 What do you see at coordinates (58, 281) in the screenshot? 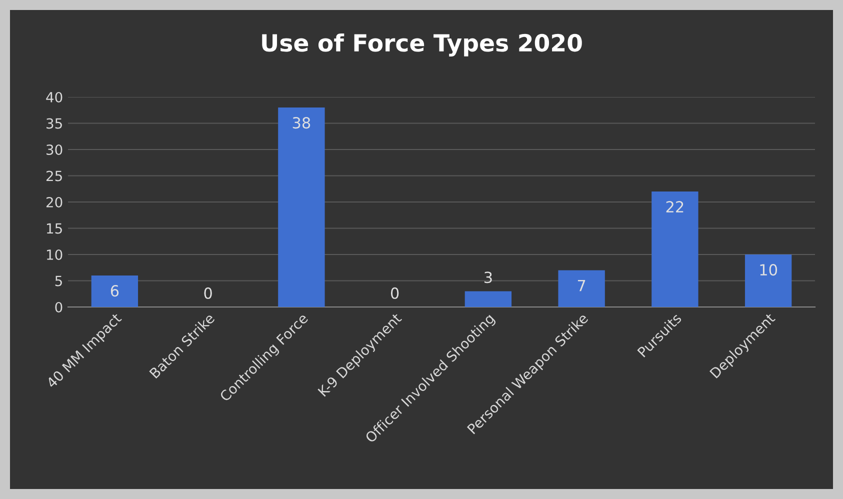
I see `y-tick-label: 5` at bounding box center [58, 281].